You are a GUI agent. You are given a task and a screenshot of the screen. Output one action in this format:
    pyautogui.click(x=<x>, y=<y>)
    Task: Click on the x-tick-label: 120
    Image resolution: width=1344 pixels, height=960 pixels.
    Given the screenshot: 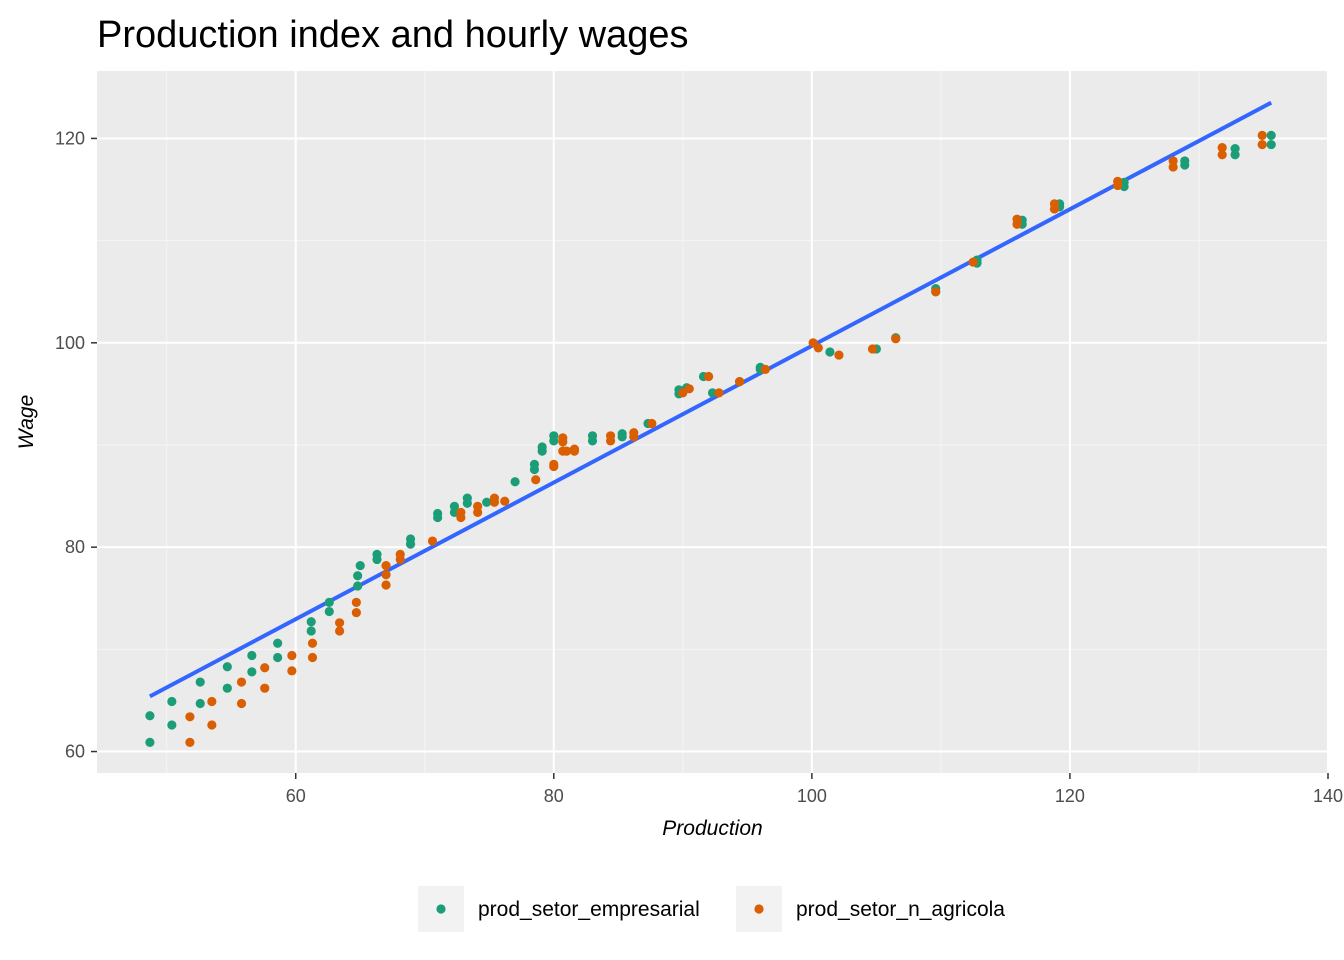 What is the action you would take?
    pyautogui.click(x=1070, y=796)
    